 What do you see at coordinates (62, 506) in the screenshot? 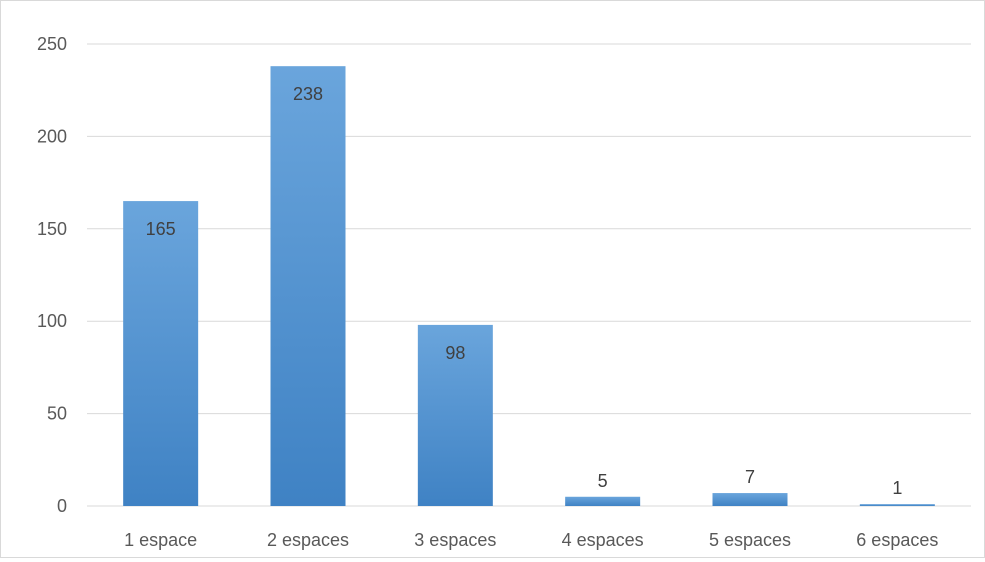
I see `y-tick-label: 0` at bounding box center [62, 506].